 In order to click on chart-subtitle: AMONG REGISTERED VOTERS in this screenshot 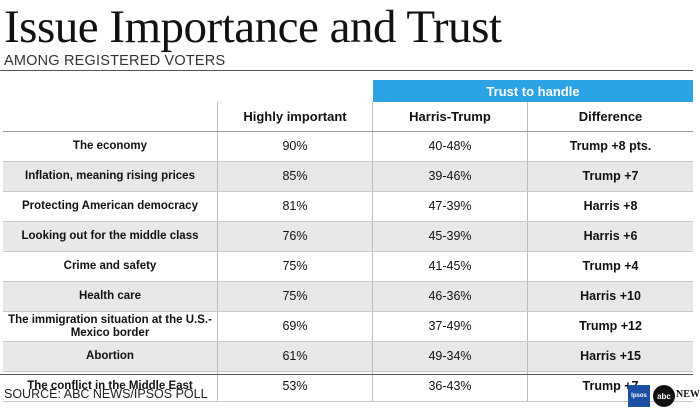, I will do `click(115, 61)`.